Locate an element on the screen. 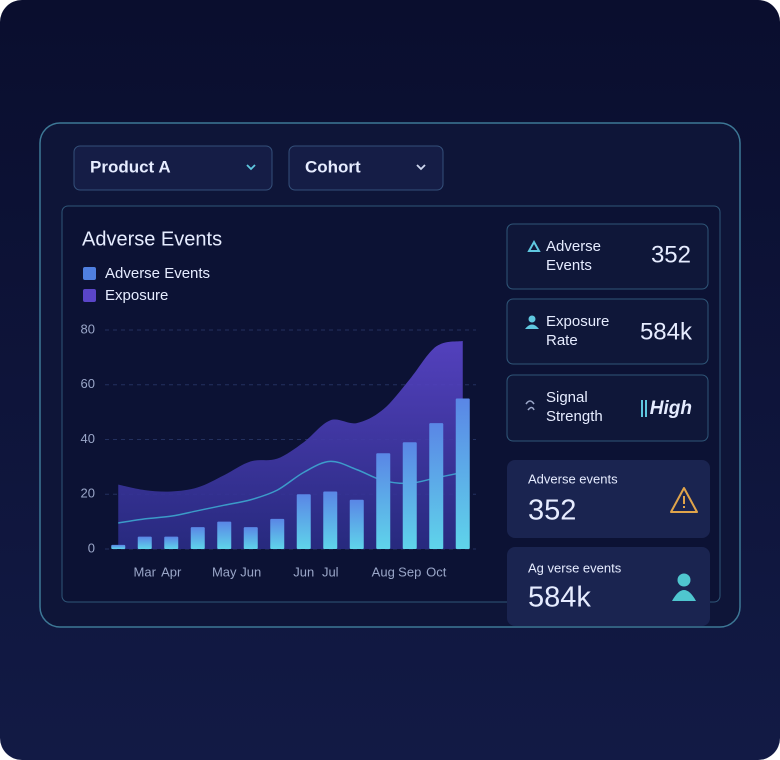 Image resolution: width=780 pixels, height=760 pixels. x-tick-label: May is located at coordinates (224, 571).